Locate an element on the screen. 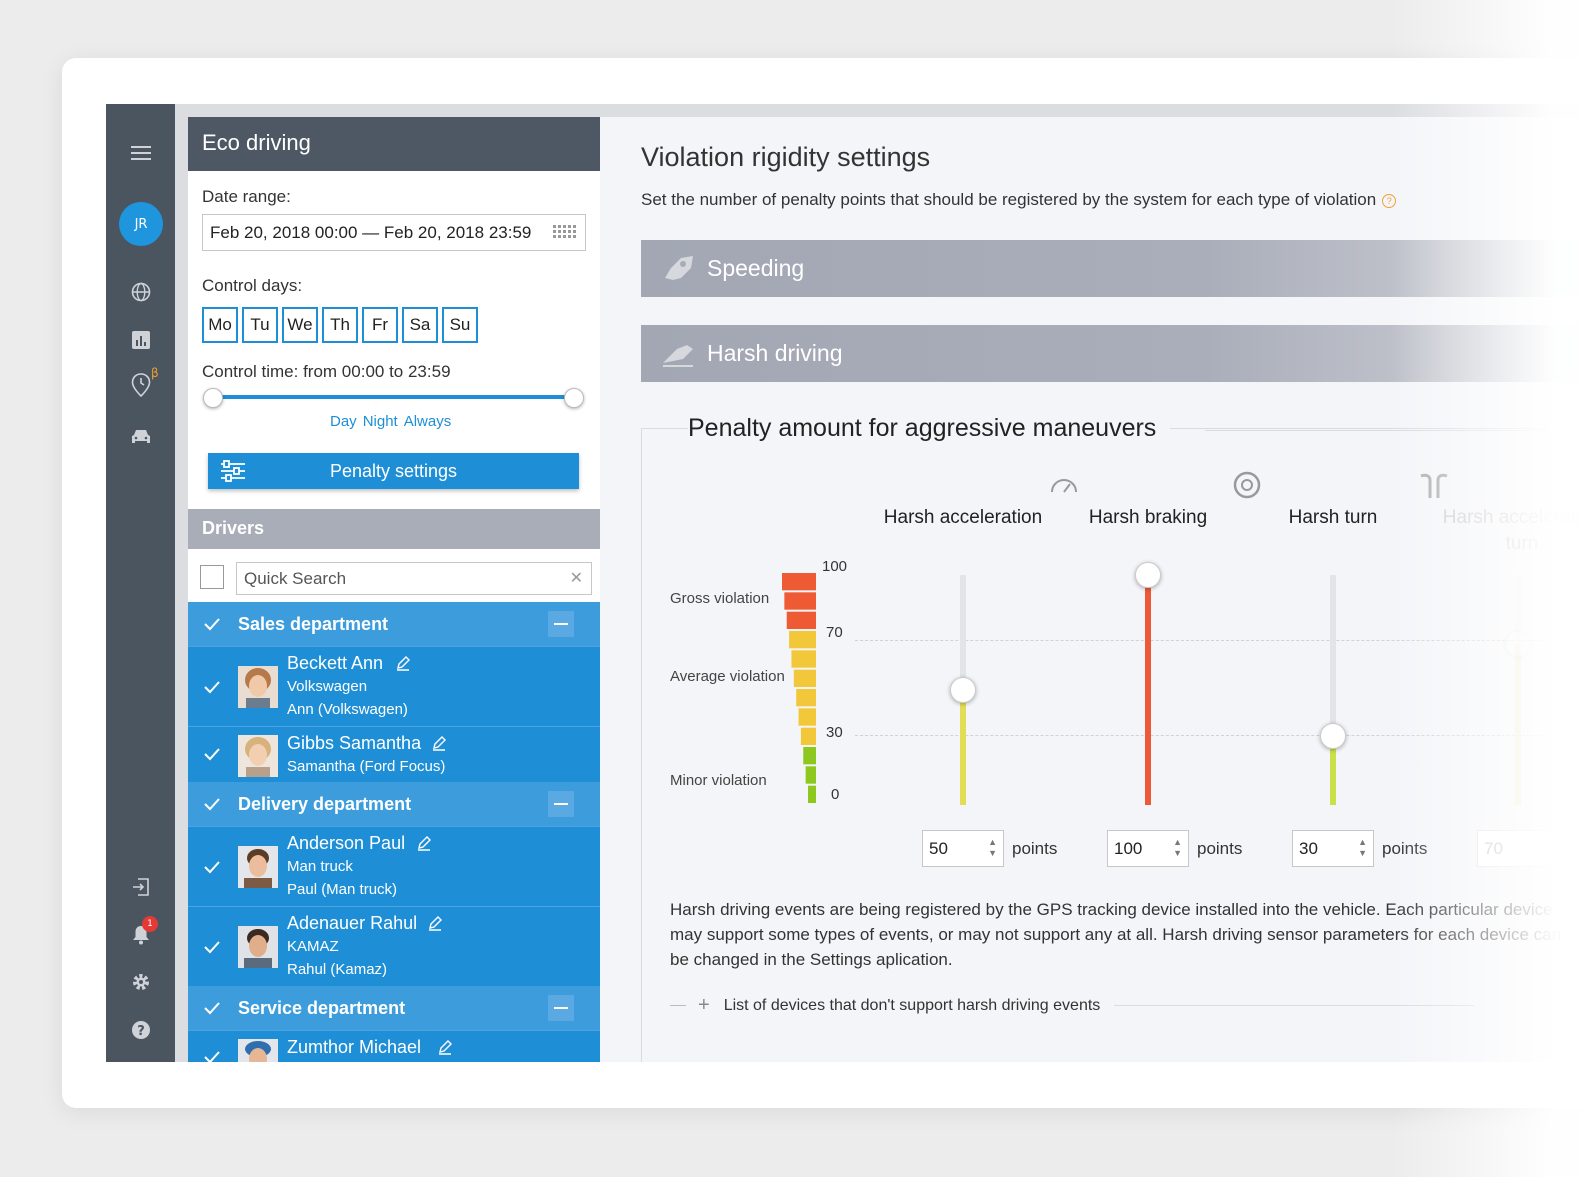 This screenshot has width=1581, height=1177. section-speeding: Speeding is located at coordinates (1111, 268).